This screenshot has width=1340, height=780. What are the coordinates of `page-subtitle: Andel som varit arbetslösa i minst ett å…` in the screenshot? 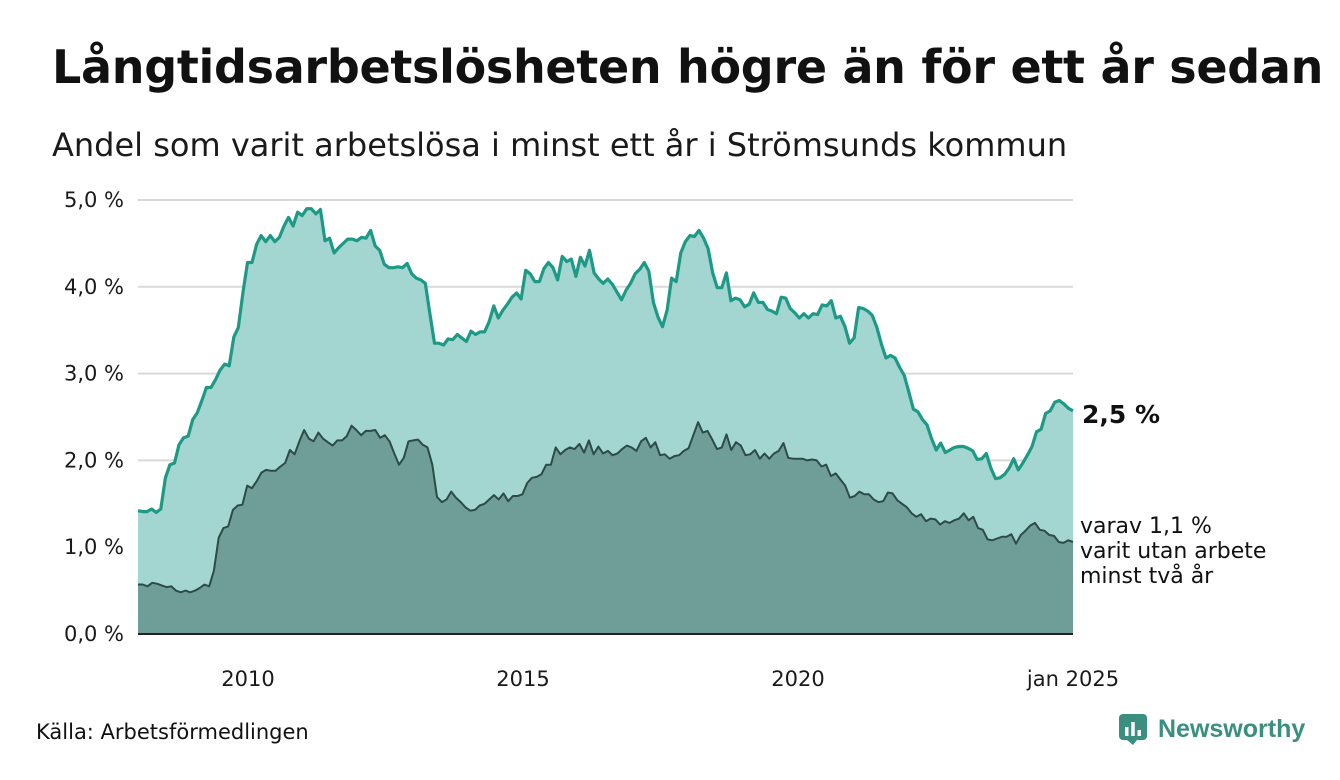 It's located at (560, 145).